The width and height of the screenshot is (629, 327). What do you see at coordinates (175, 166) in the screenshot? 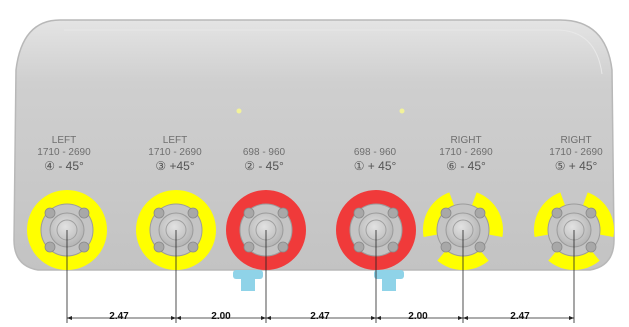
I see `port-polarization: ③ +45°` at bounding box center [175, 166].